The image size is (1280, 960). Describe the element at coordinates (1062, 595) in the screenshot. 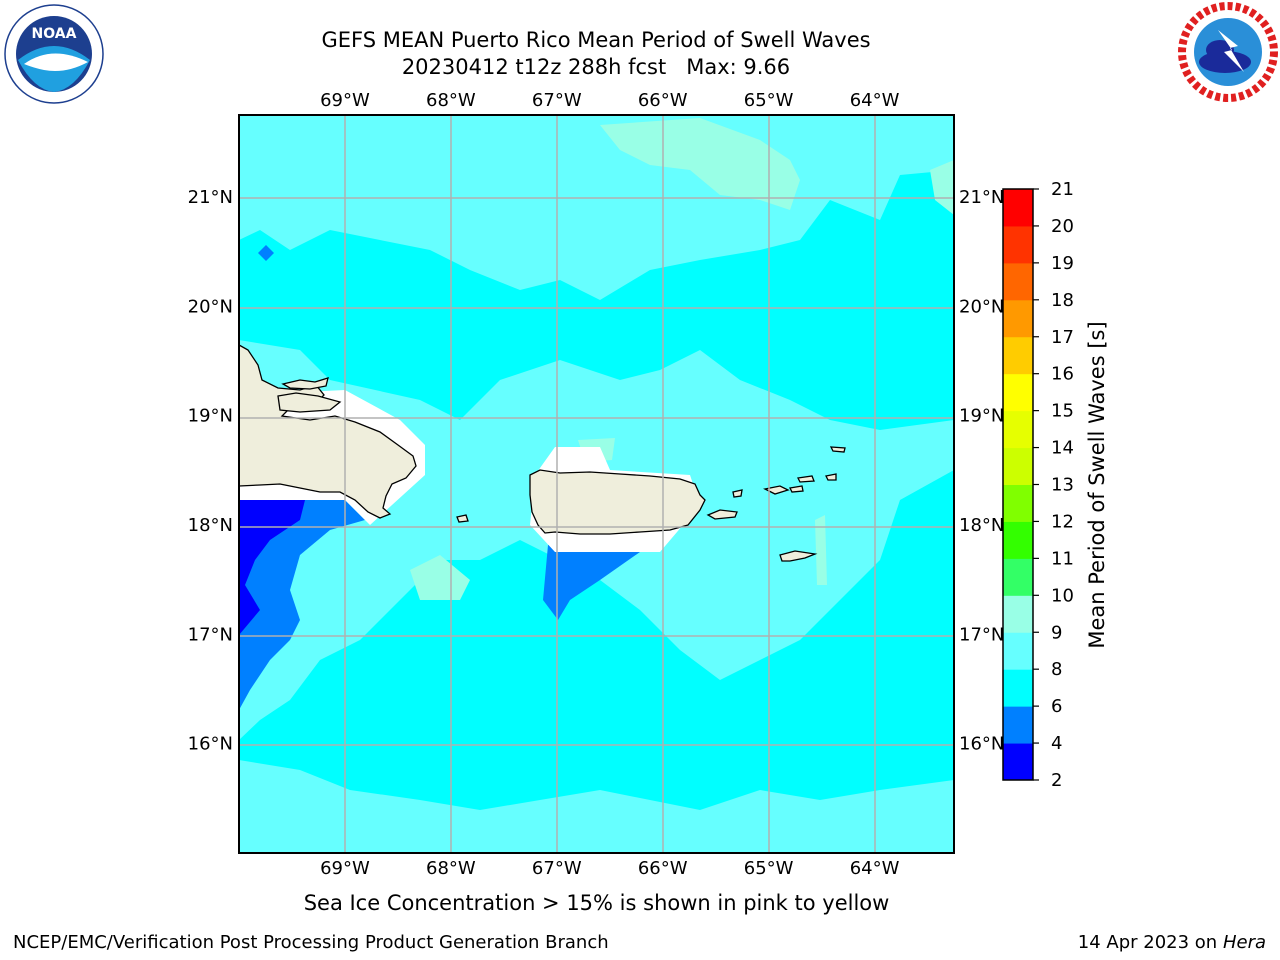

I see `colorbar-tick-label: 10` at that location.